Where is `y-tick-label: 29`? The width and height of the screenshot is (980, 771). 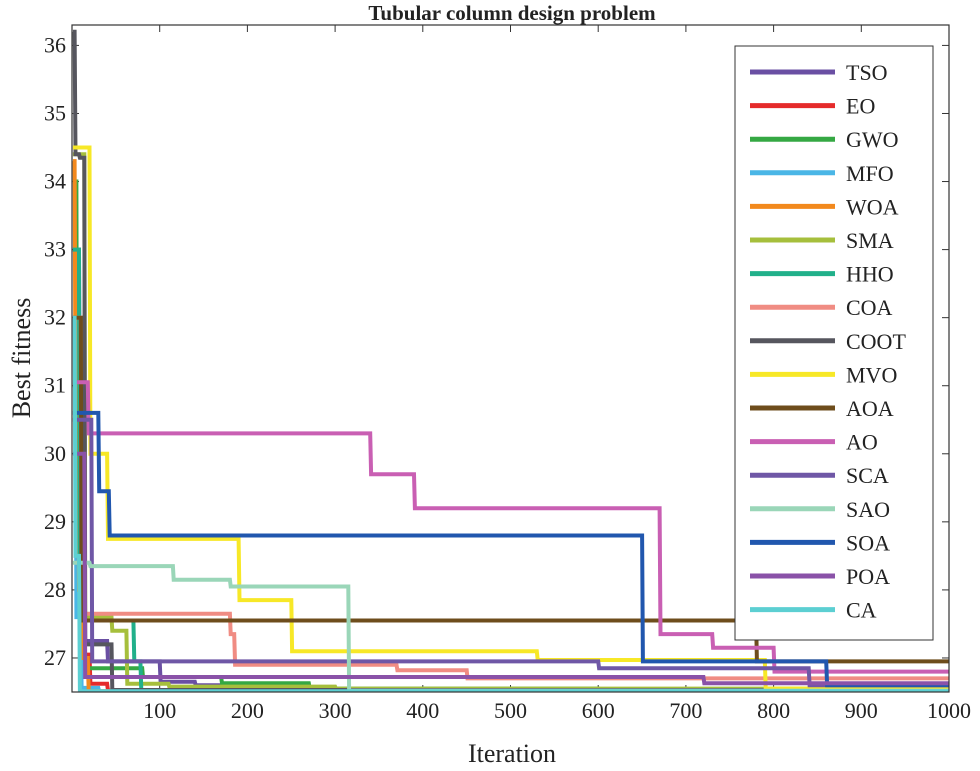
y-tick-label: 29 is located at coordinates (55, 521).